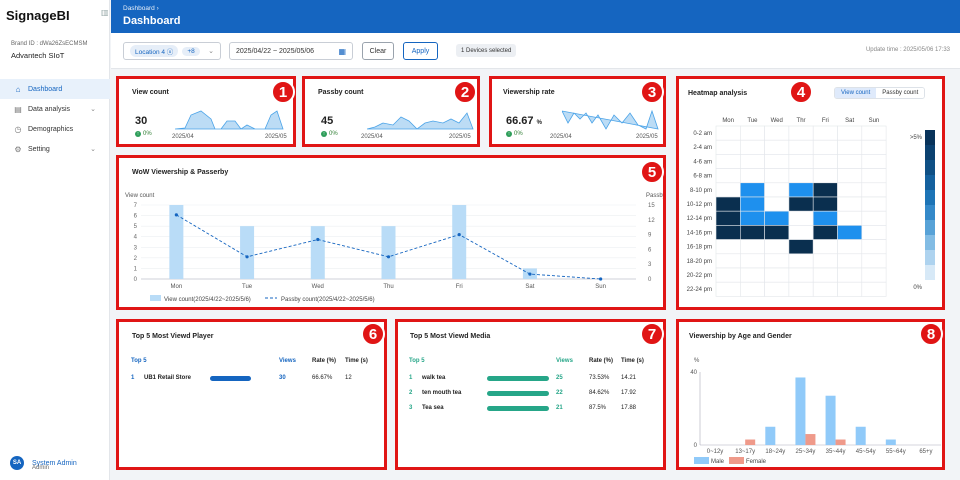 The height and width of the screenshot is (480, 960). I want to click on sidebar-item-data-analysis: ▤ Data analysis ⌄, so click(55, 109).